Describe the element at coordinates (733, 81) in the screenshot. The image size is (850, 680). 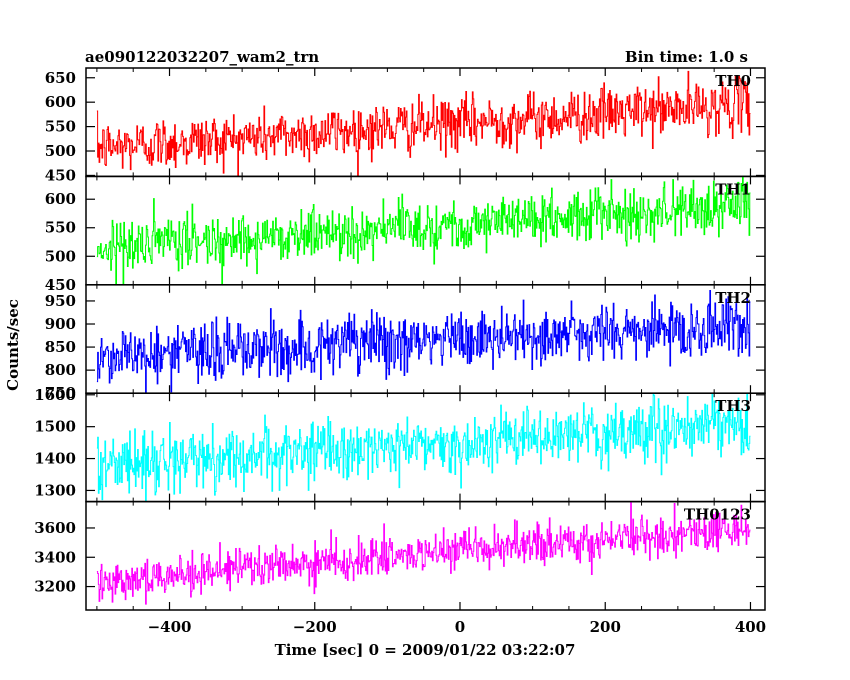
I see `panel-label-th0: TH0` at that location.